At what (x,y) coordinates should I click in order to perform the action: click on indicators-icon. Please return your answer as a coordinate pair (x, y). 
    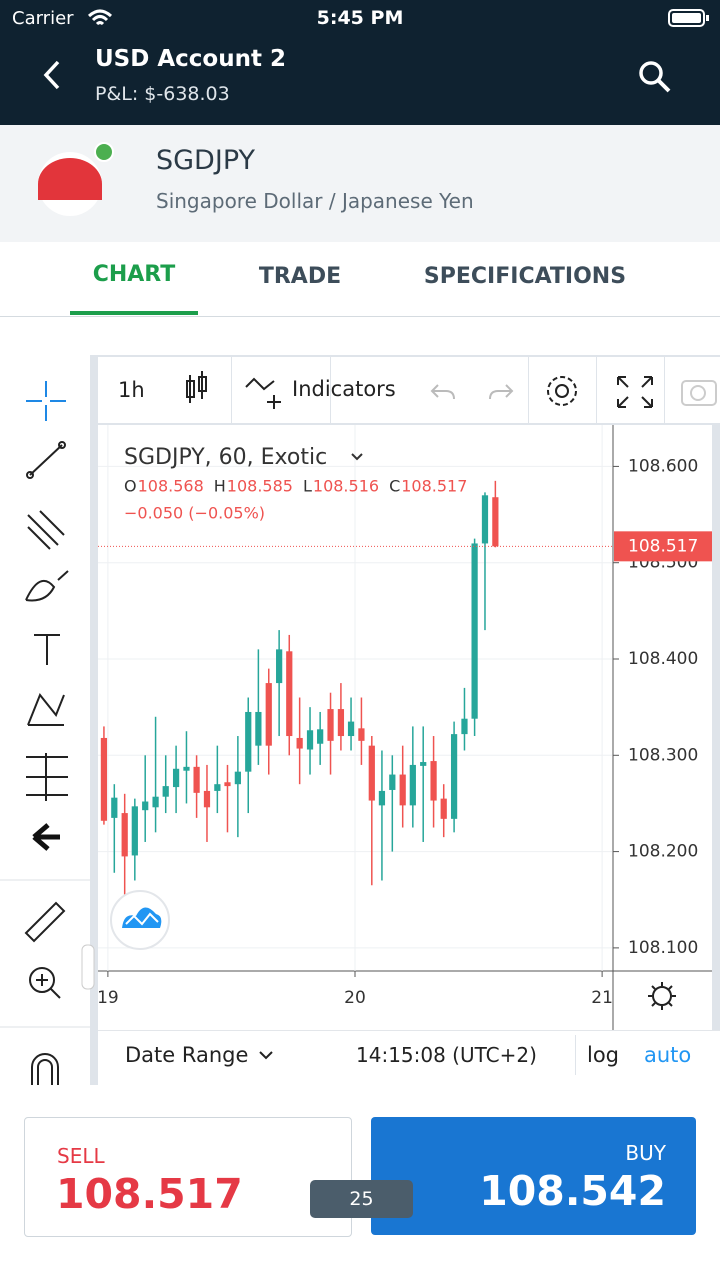
    Looking at the image, I should click on (265, 392).